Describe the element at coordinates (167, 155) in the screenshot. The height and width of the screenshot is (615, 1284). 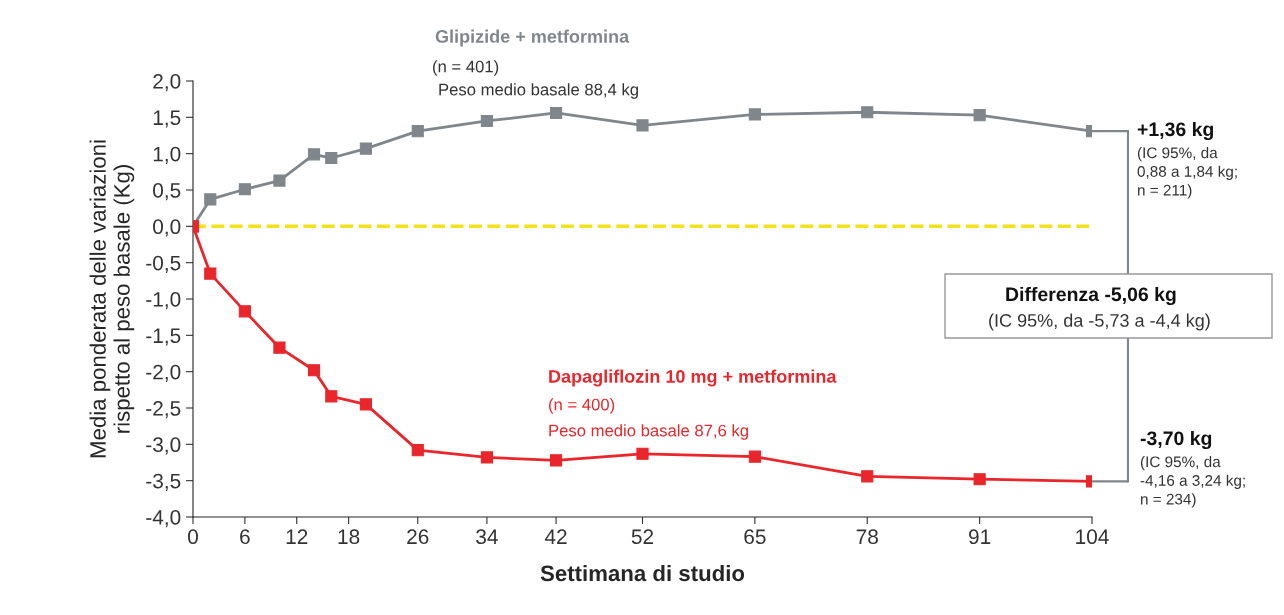
I see `y-tick-label: 1,0` at that location.